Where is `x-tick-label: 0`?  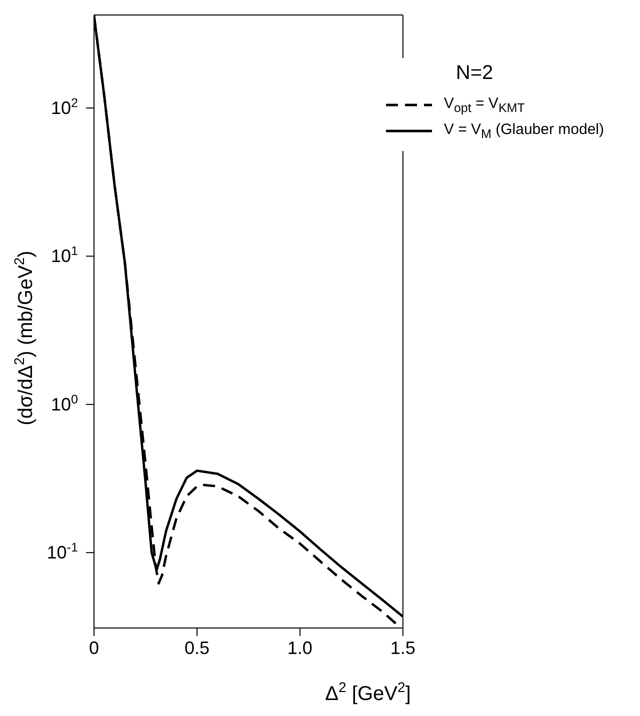 x-tick-label: 0 is located at coordinates (94, 648).